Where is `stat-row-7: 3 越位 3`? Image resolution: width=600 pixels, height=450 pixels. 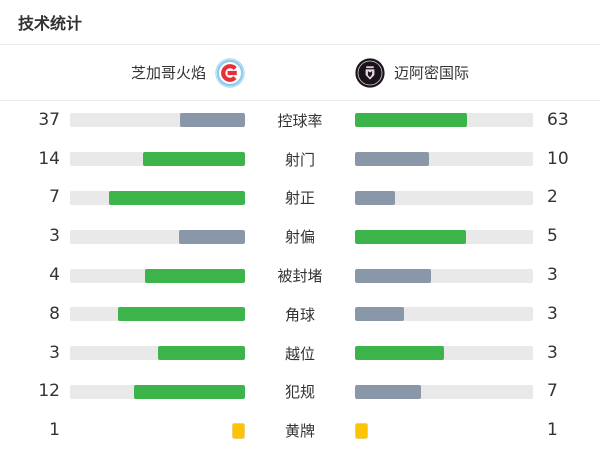
stat-row-7: 3 越位 3 is located at coordinates (300, 353).